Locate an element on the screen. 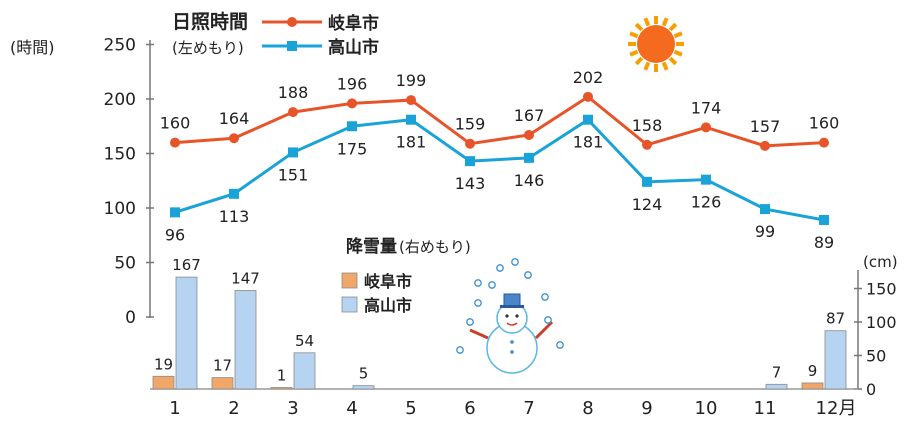 The width and height of the screenshot is (906, 428). sunshine-title: 日照時間 is located at coordinates (210, 22).